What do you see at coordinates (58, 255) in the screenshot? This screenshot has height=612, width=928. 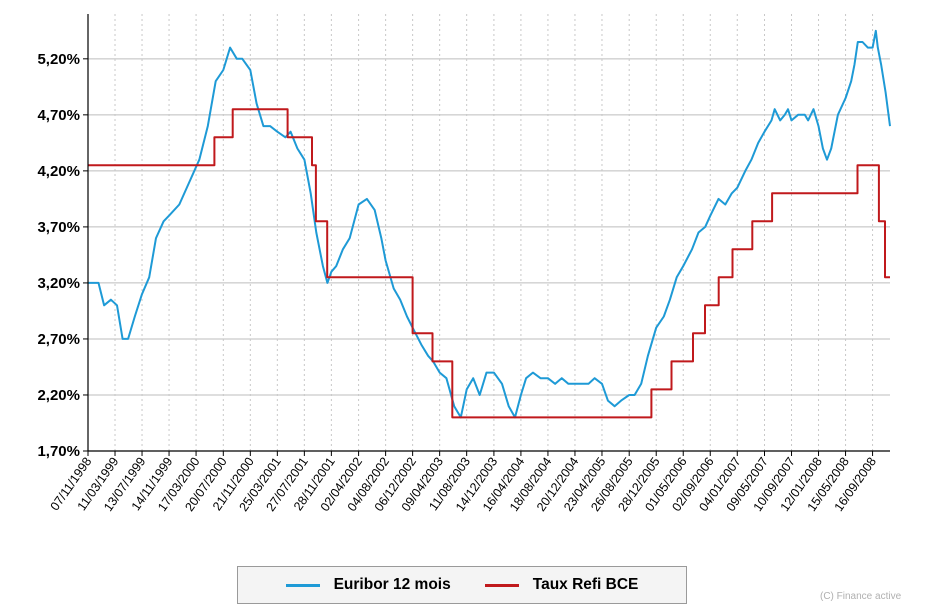 I see `y-axis-ticks: 1,70% 2,20% 2,70% 3,20% 3,70% 4,20% 4,70% 5,20%` at bounding box center [58, 255].